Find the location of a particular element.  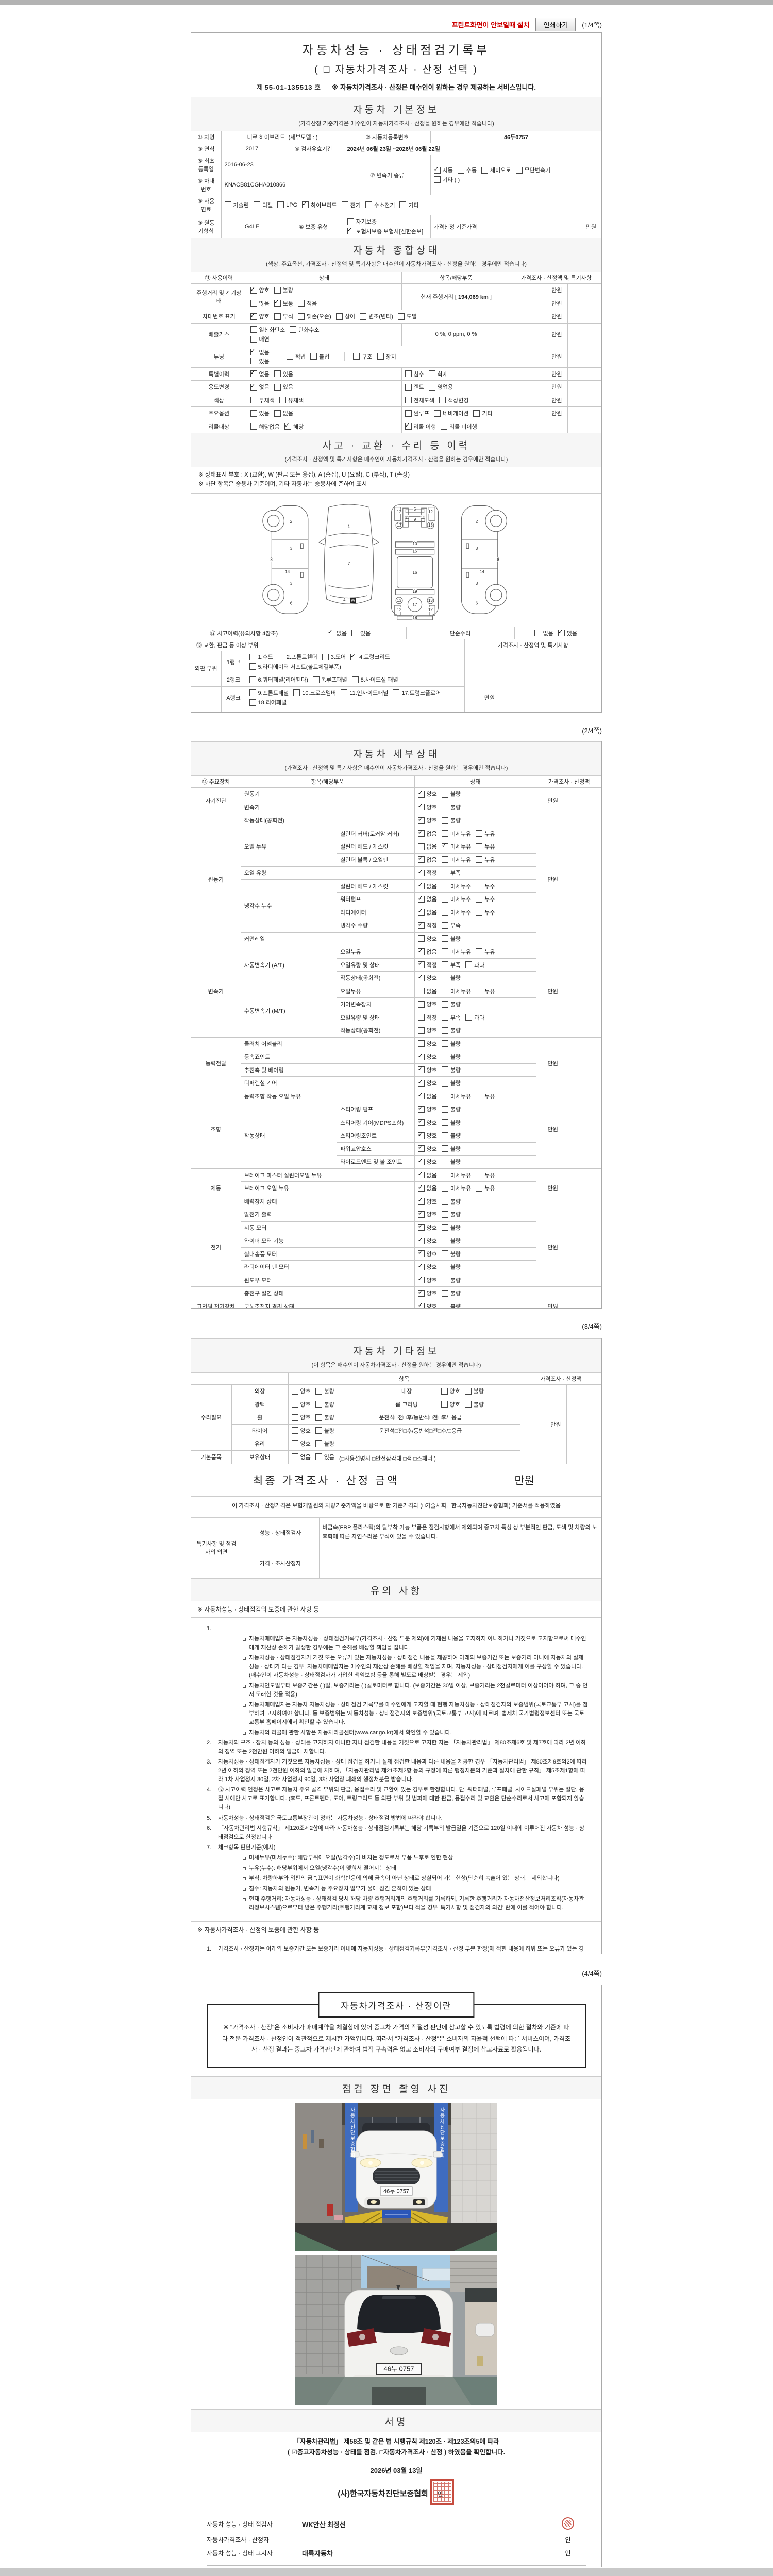

checkbox: LPG is located at coordinates (287, 205).